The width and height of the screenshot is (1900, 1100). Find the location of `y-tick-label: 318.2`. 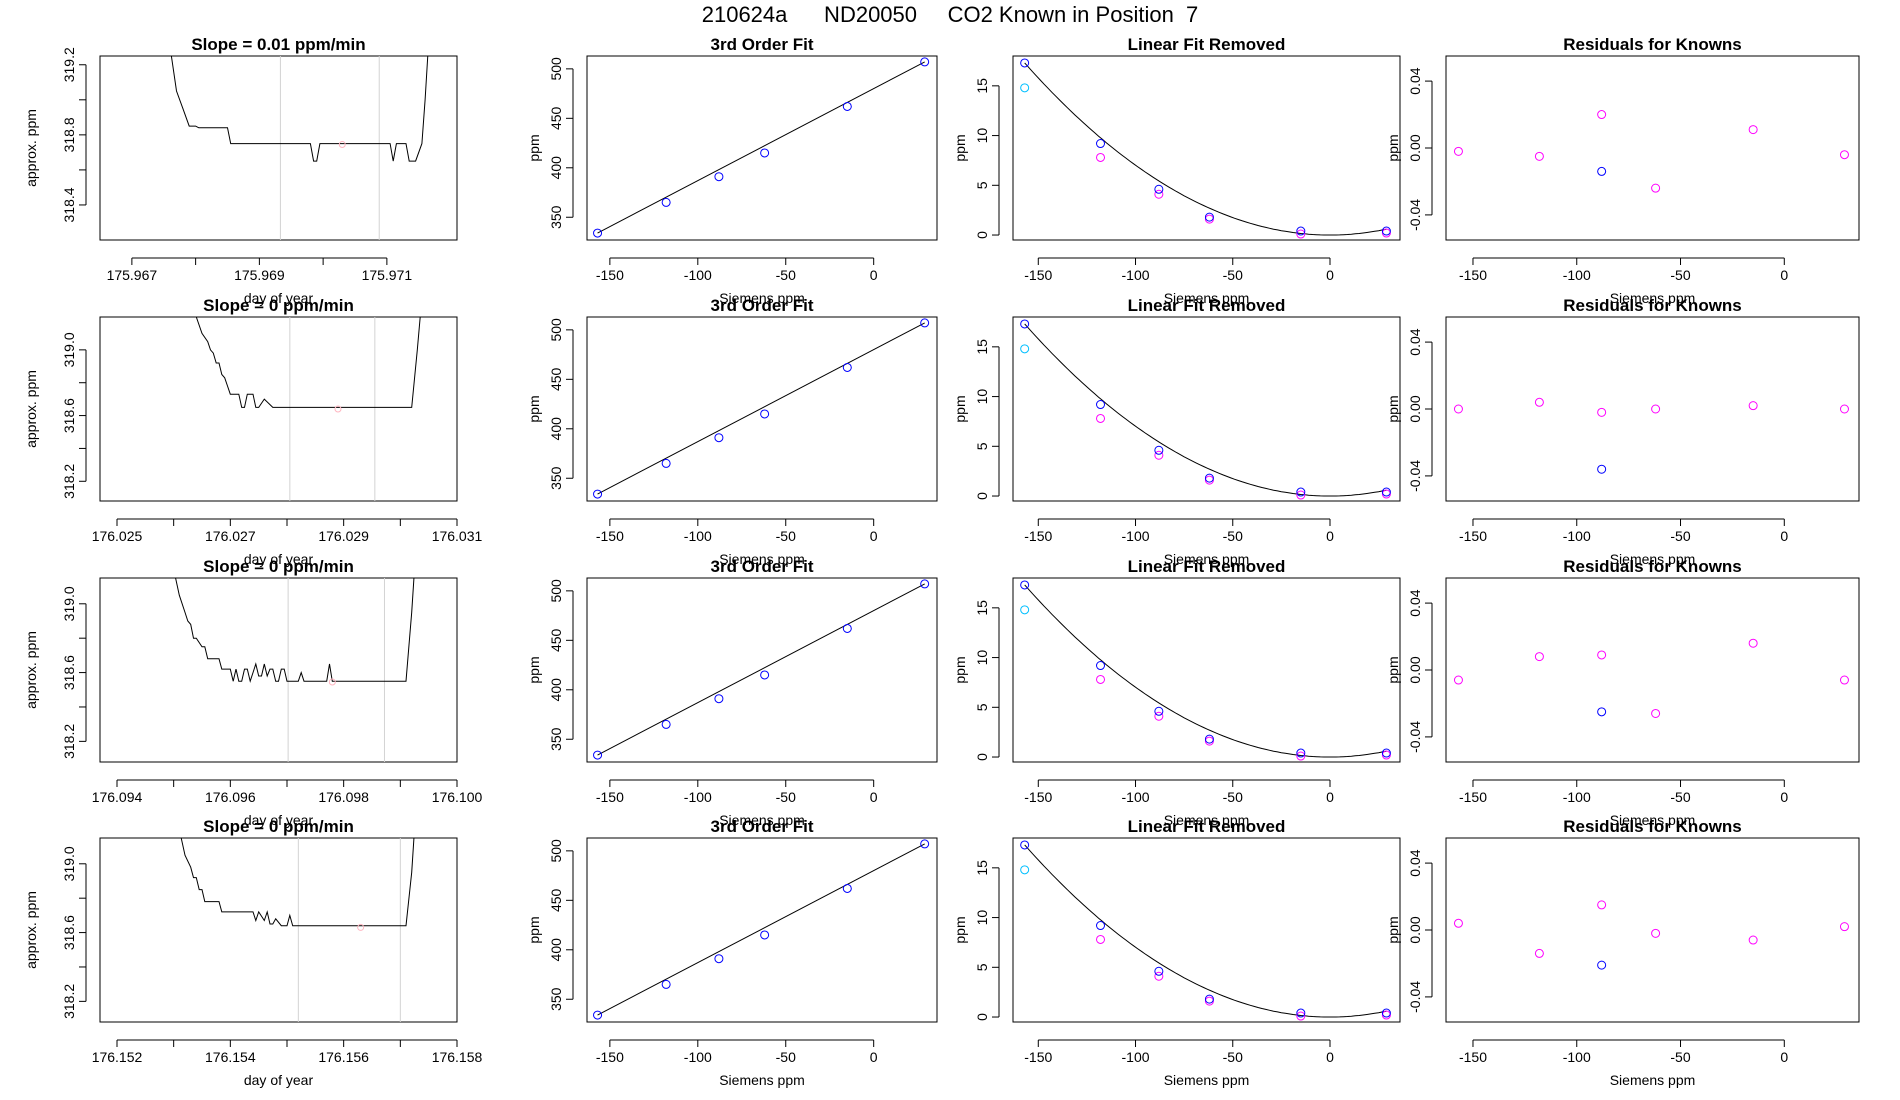

y-tick-label: 318.2 is located at coordinates (69, 481).